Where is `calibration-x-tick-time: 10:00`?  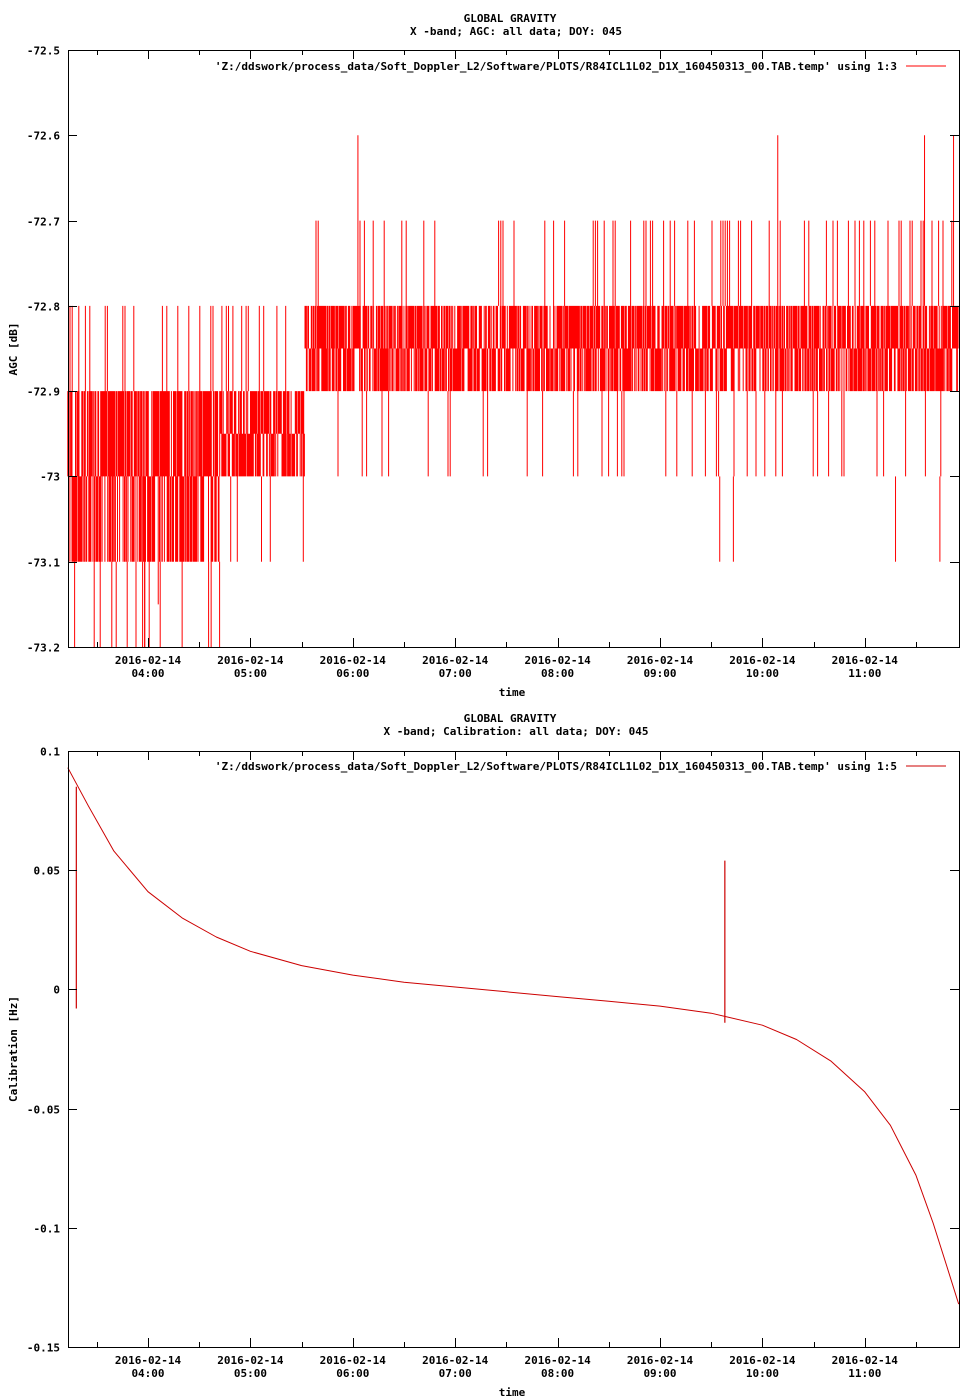
calibration-x-tick-time: 10:00 is located at coordinates (762, 1373).